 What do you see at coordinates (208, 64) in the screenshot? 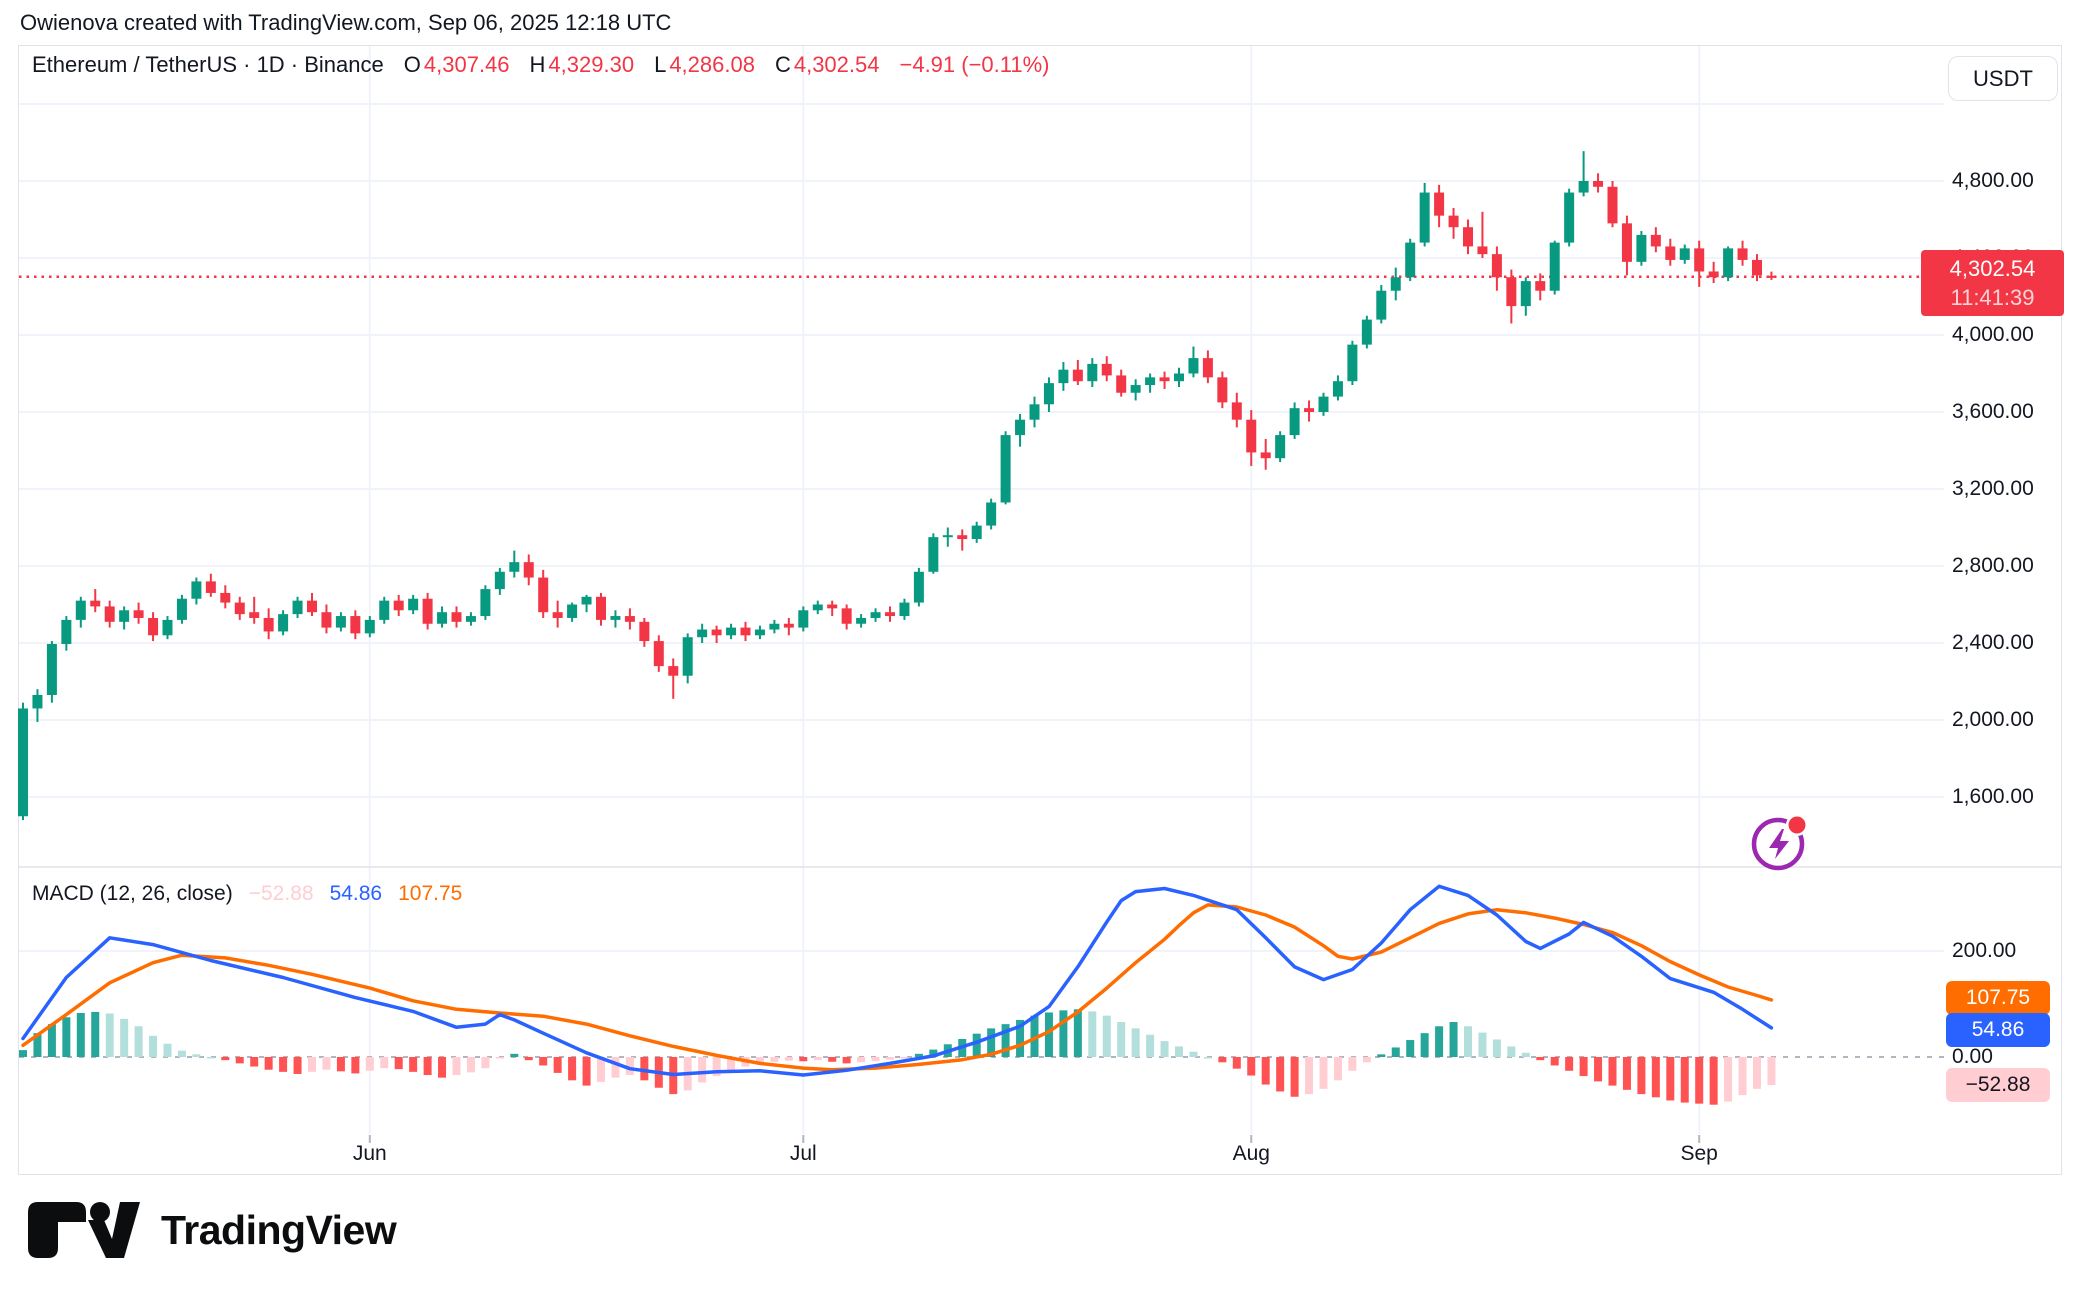
I see `symbol-title: Ethereum / TetherUS · 1D · Binance` at bounding box center [208, 64].